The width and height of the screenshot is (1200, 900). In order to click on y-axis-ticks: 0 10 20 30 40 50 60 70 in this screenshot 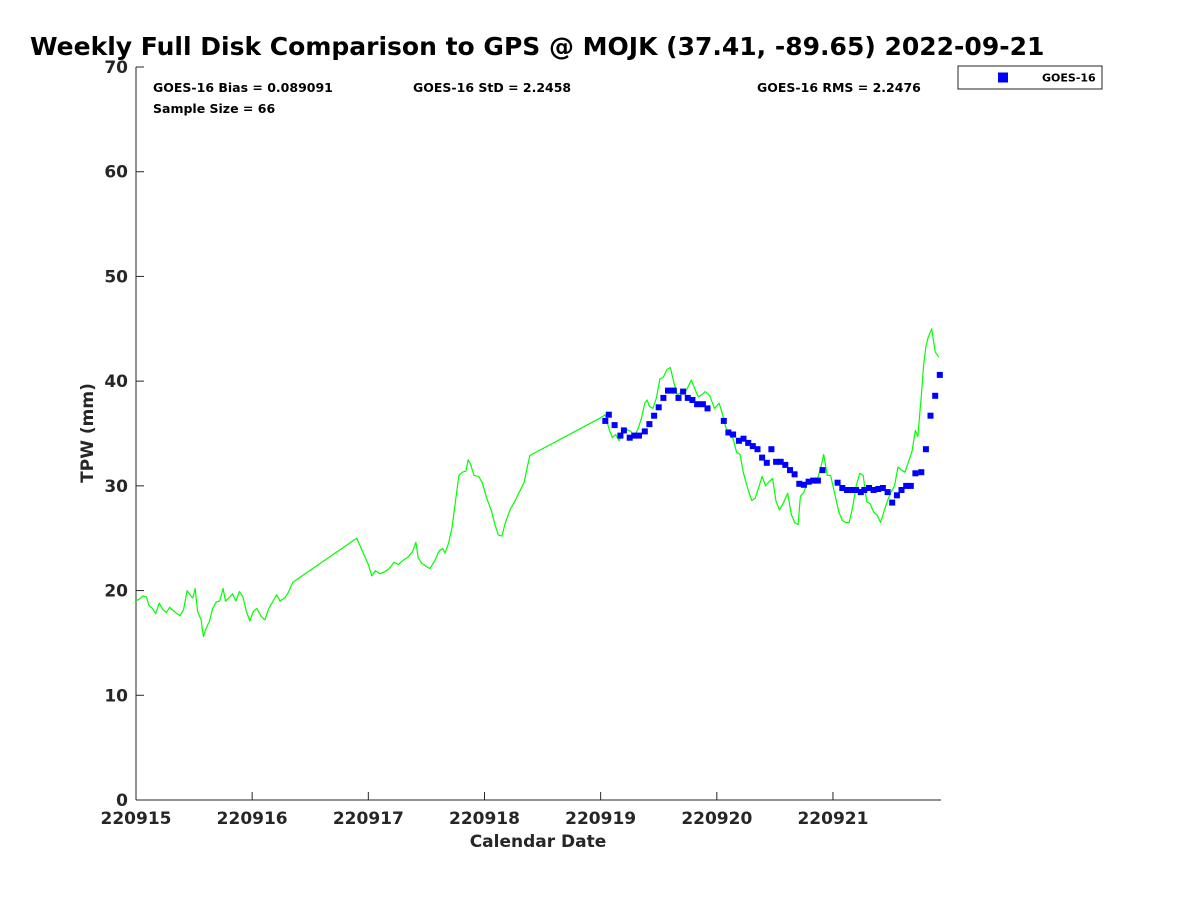, I will do `click(124, 434)`.